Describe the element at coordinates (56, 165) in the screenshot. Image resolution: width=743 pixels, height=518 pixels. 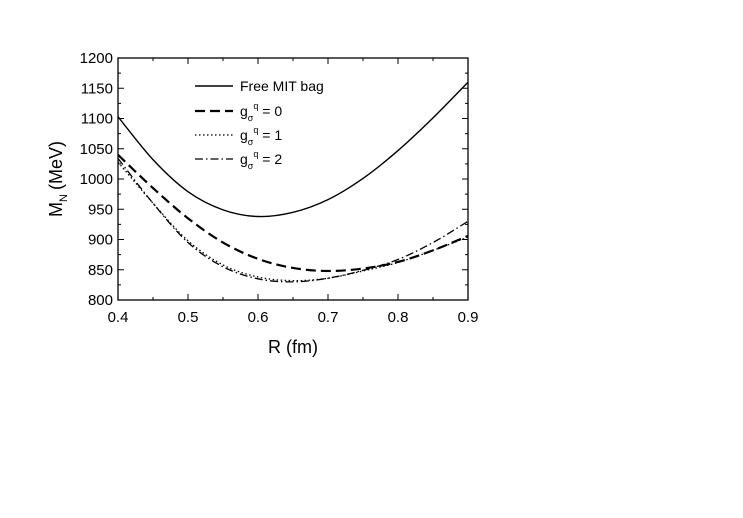
I see `y-axis-title-unit: (MeV)` at that location.